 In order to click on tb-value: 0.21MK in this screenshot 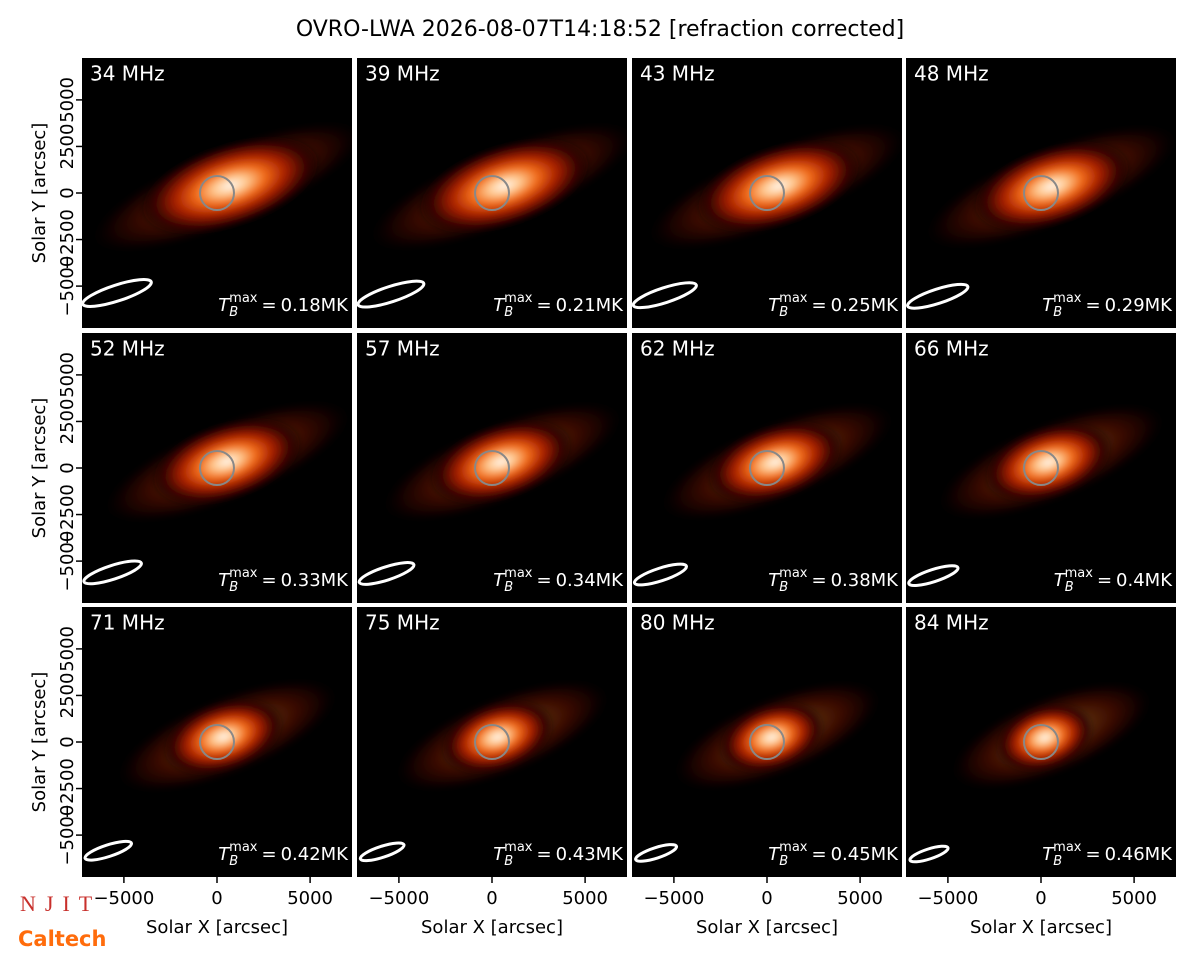, I will do `click(590, 305)`.